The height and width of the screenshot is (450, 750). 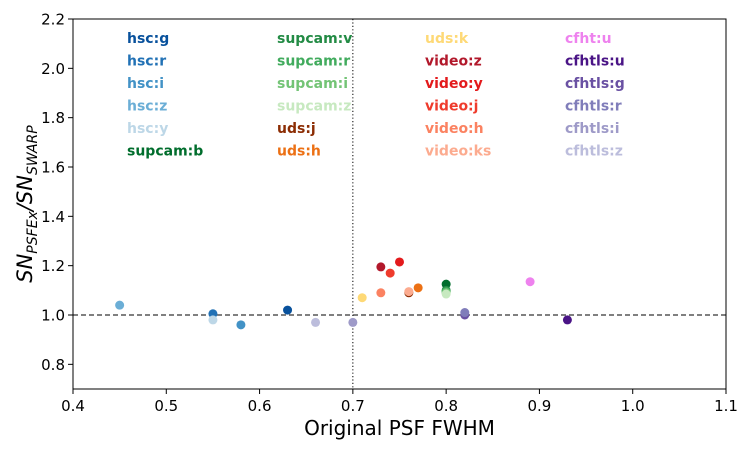 I want to click on legend-entry-cfhtls-g: cfhtls:g, so click(x=595, y=84).